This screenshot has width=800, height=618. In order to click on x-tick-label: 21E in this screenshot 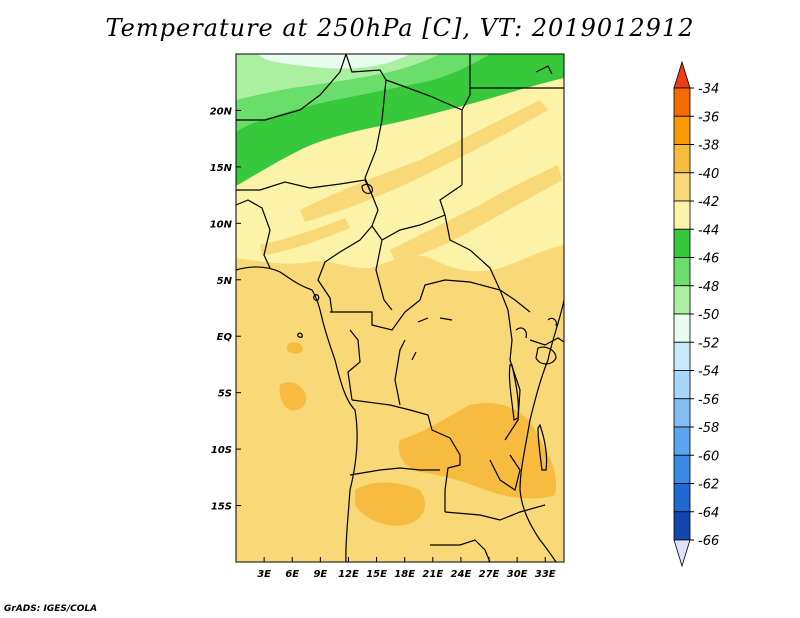, I will do `click(432, 574)`.